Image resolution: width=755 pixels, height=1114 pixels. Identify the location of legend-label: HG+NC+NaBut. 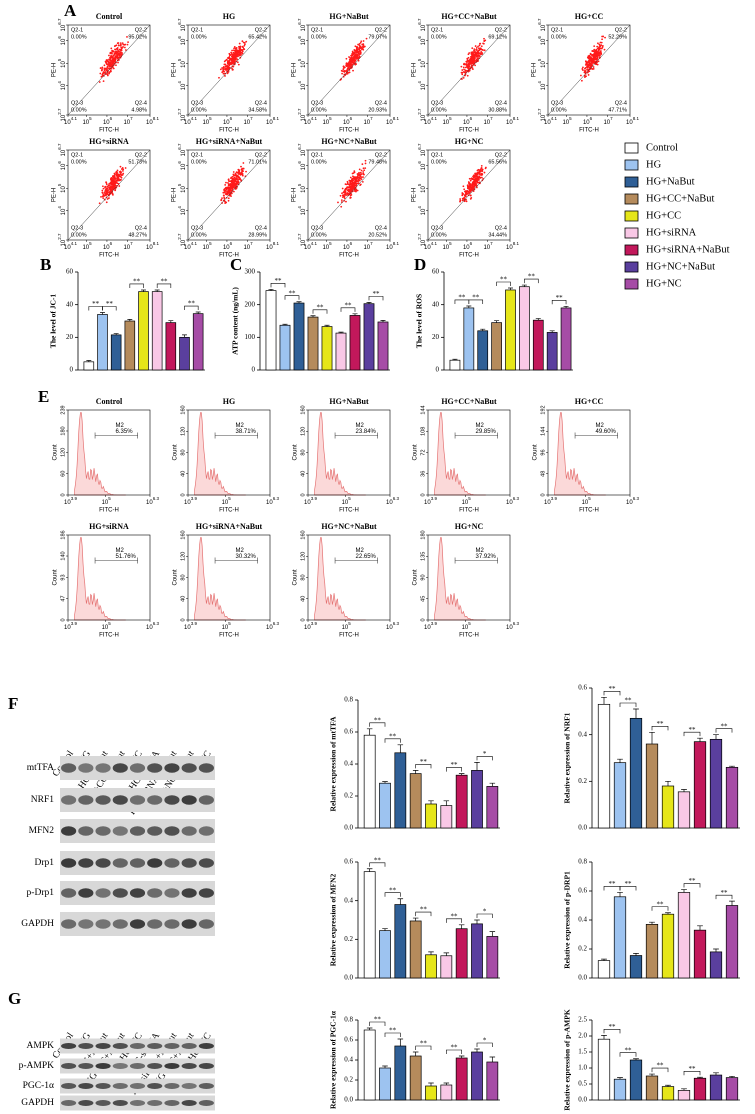
(680, 266).